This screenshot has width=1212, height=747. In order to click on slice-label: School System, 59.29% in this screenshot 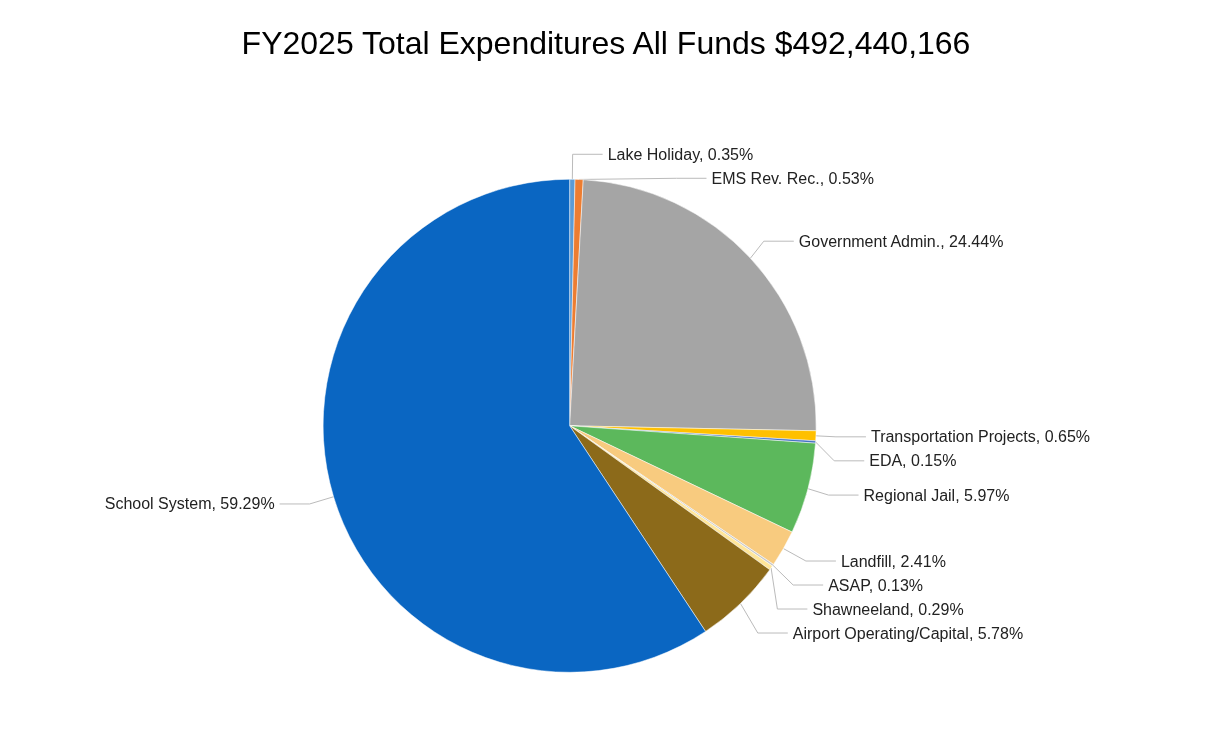, I will do `click(189, 504)`.